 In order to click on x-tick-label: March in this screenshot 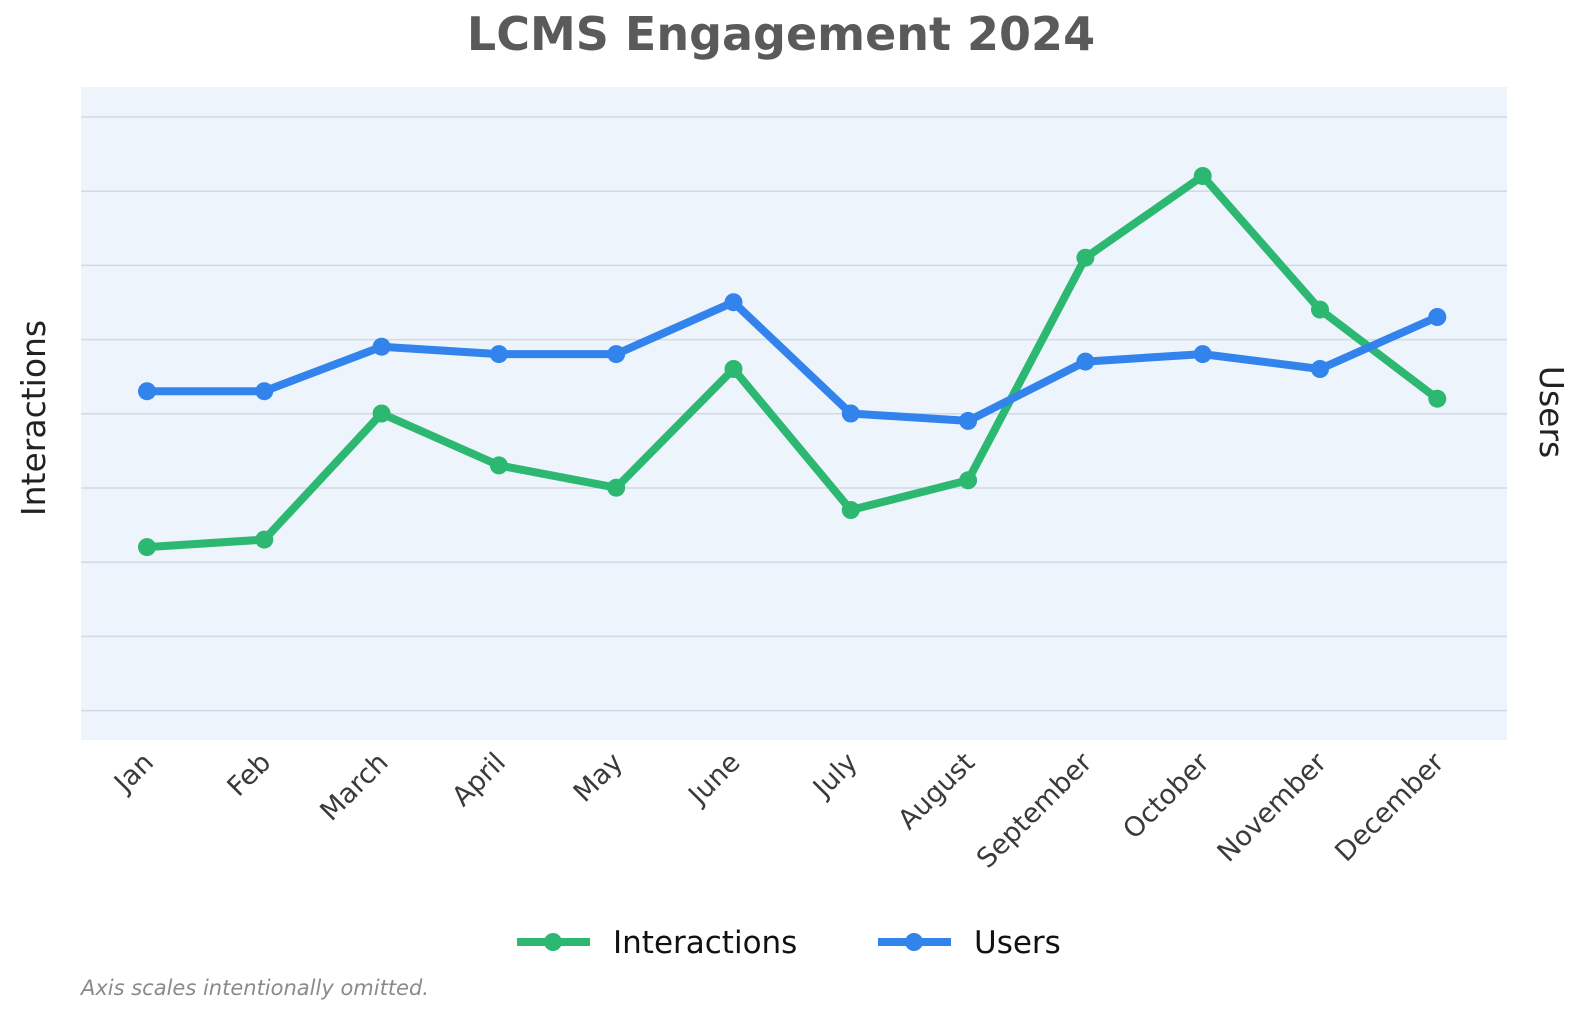, I will do `click(354, 787)`.